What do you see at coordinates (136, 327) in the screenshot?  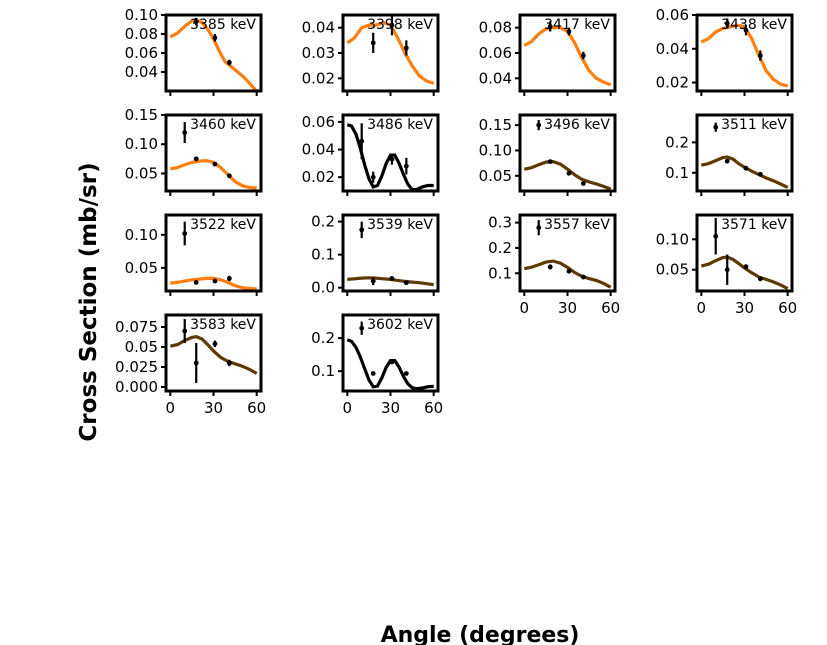 I see `y-tick-label: 0.075` at bounding box center [136, 327].